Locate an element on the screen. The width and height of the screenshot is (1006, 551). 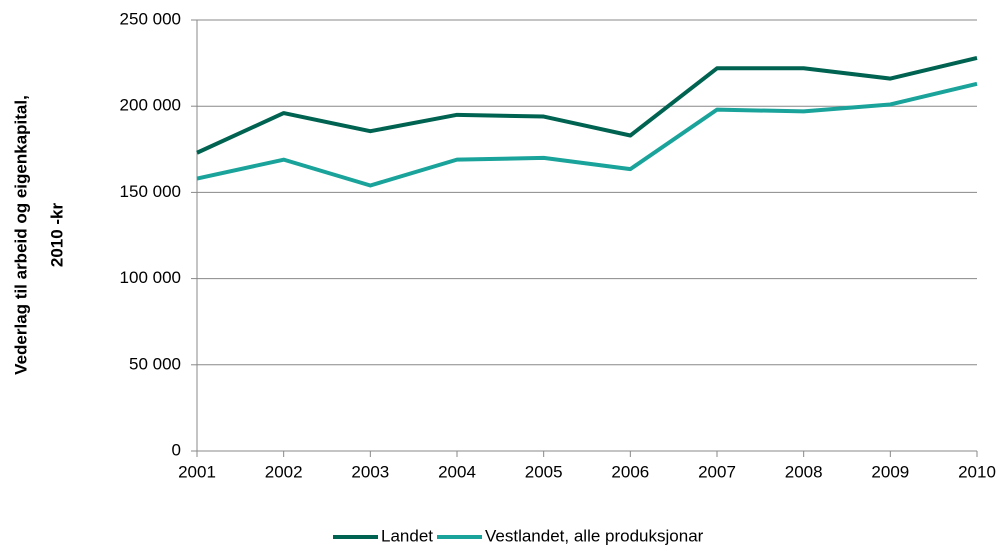
x-tick-label: 2005 is located at coordinates (544, 471).